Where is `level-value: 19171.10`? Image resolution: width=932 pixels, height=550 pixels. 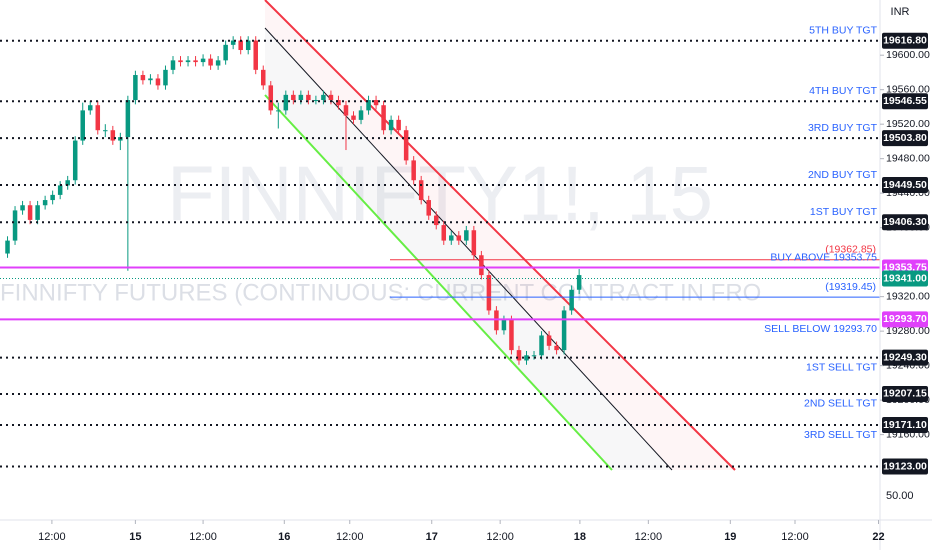 level-value: 19171.10 is located at coordinates (905, 425).